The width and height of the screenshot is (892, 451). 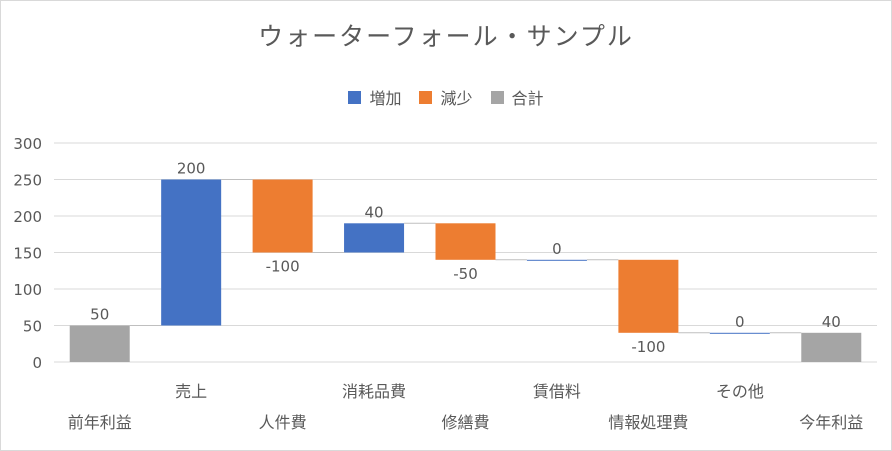 I want to click on legend-item-decrease: 減少, so click(x=446, y=97).